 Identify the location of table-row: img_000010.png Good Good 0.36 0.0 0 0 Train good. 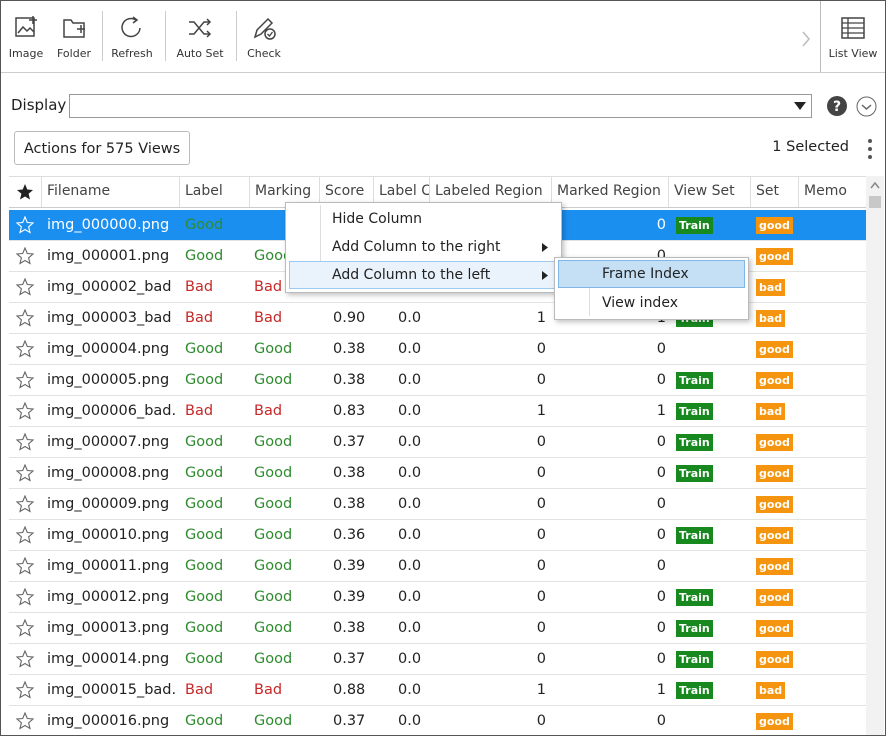
(437, 535).